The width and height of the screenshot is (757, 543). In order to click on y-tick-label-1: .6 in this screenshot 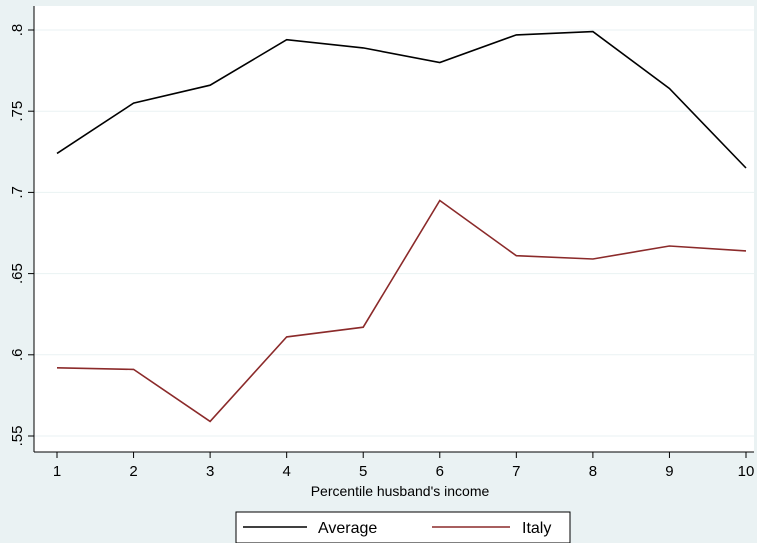, I will do `click(17, 355)`.